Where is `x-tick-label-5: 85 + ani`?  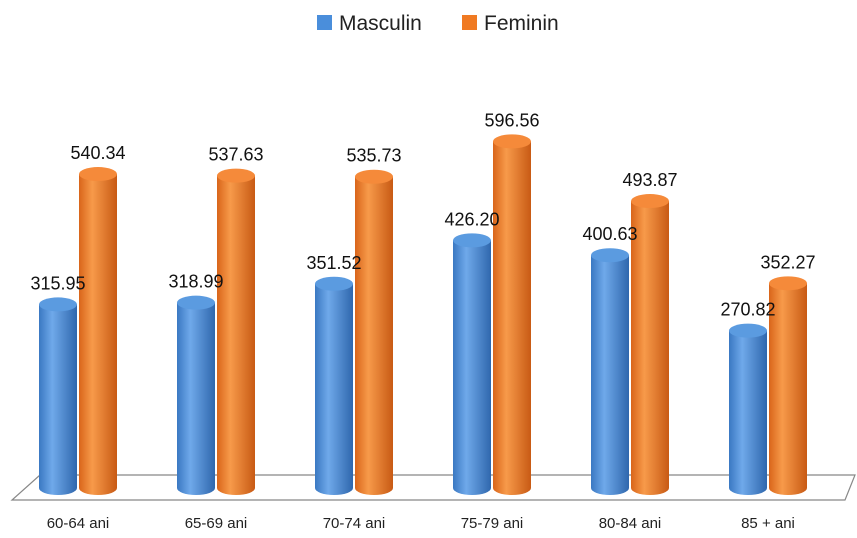 x-tick-label-5: 85 + ani is located at coordinates (768, 523).